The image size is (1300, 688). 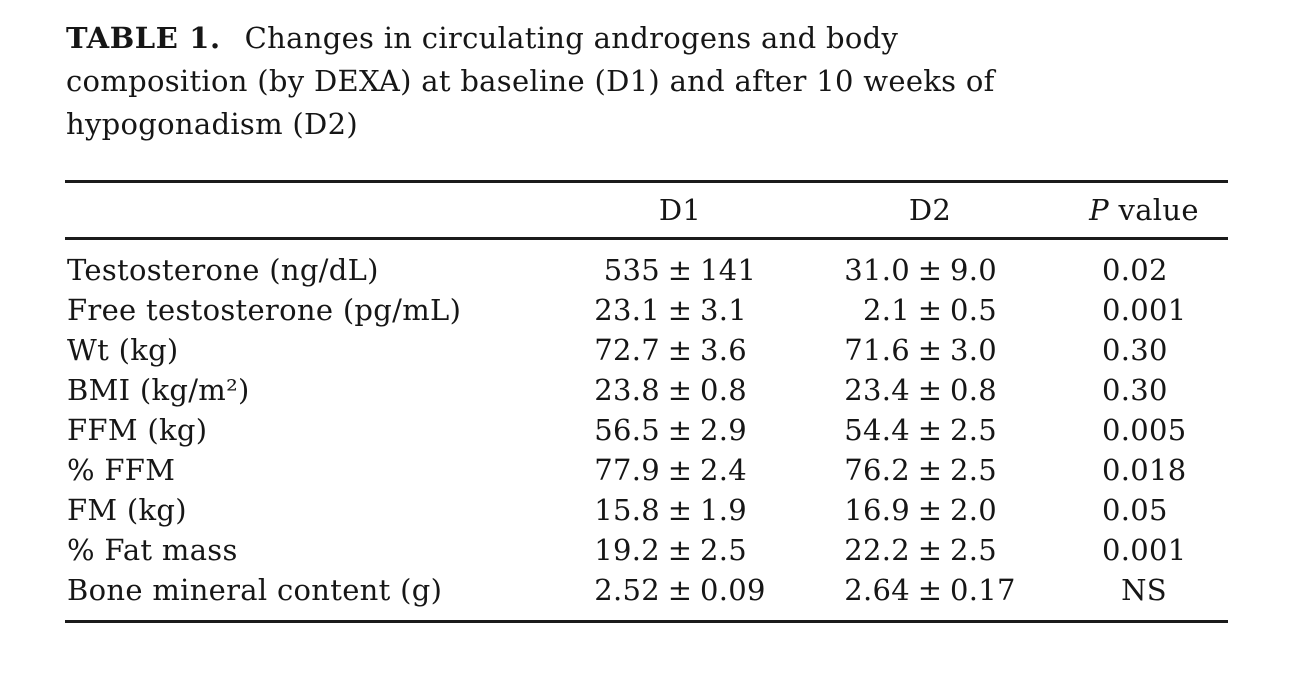 What do you see at coordinates (627, 510) in the screenshot?
I see `d1-mean: 15.8` at bounding box center [627, 510].